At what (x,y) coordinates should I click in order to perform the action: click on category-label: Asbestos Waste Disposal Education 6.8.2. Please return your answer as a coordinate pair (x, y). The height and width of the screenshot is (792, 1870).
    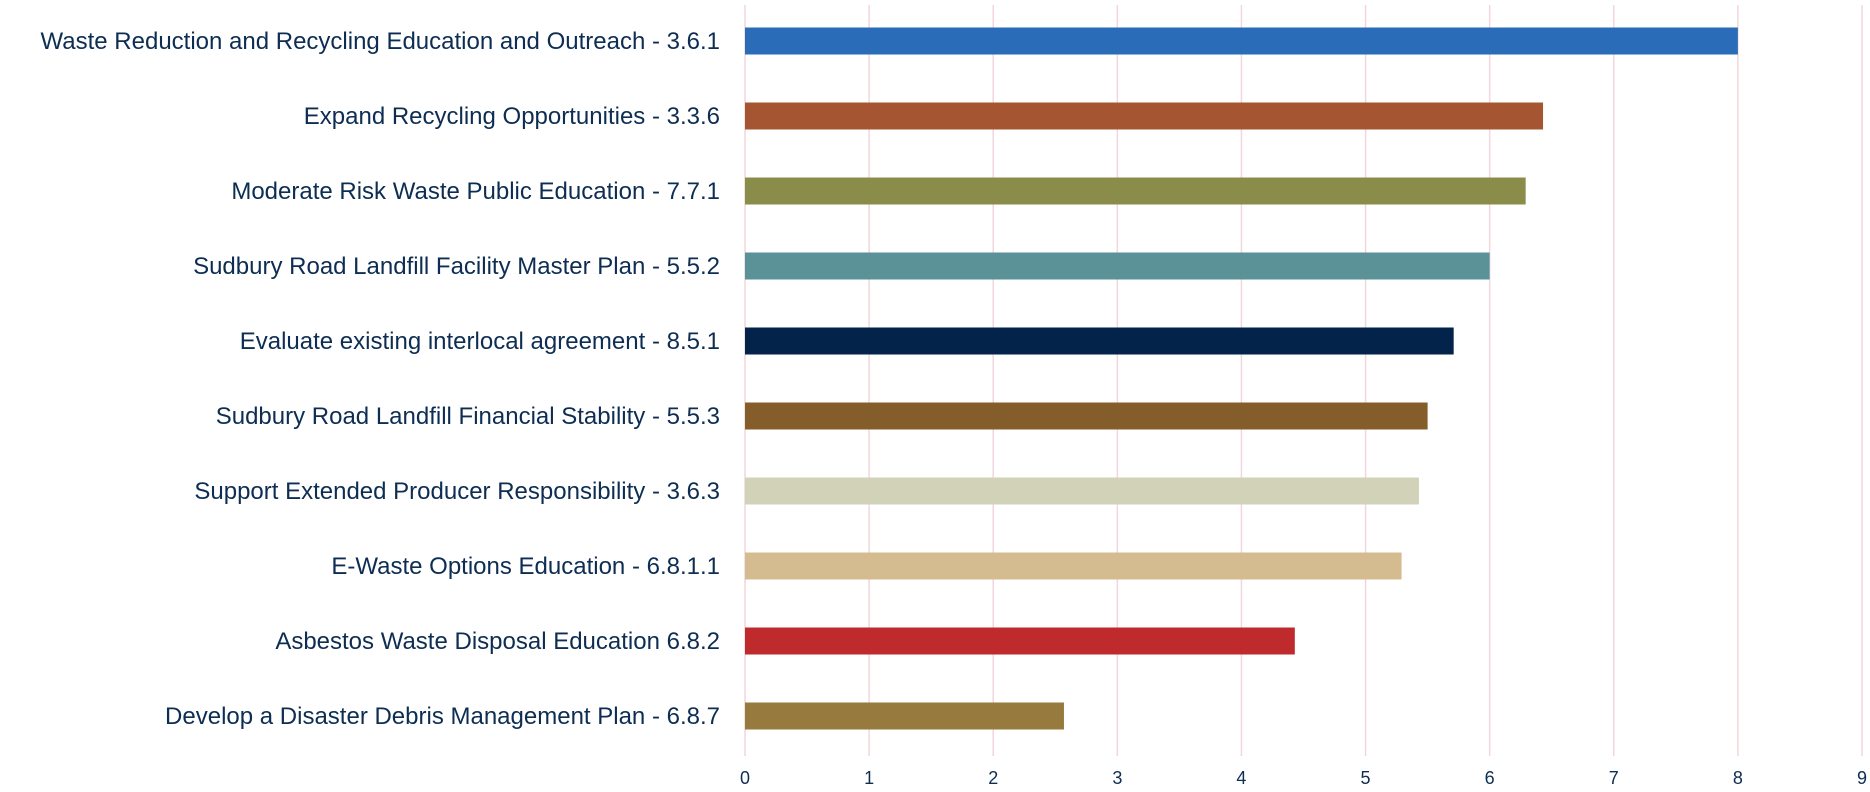
    Looking at the image, I should click on (497, 641).